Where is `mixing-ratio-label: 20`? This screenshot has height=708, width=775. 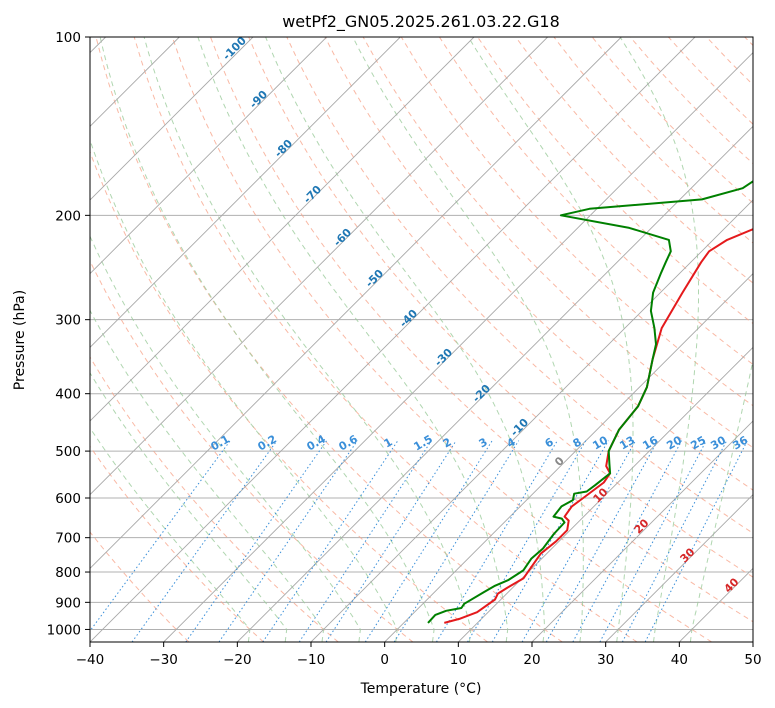
mixing-ratio-label: 20 is located at coordinates (674, 442).